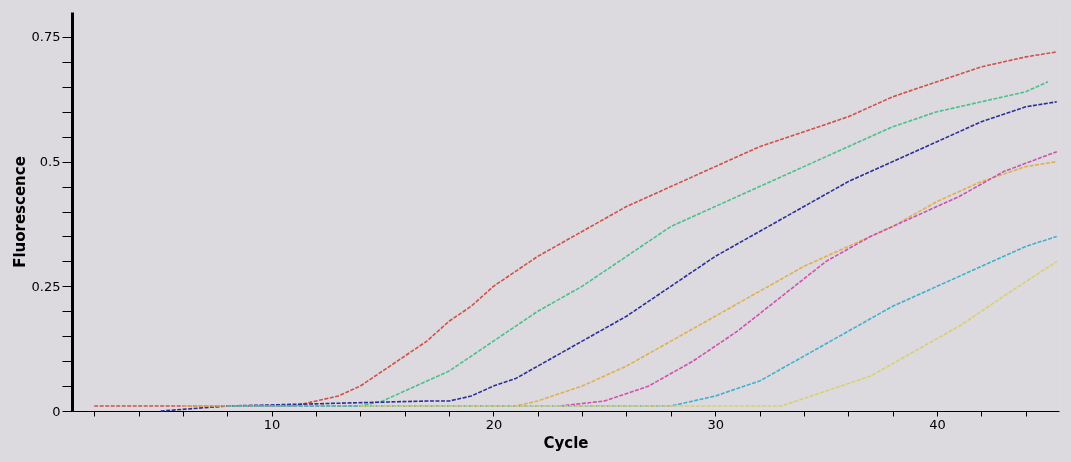  I want to click on y-axis-title: Fluorescence, so click(19, 212).